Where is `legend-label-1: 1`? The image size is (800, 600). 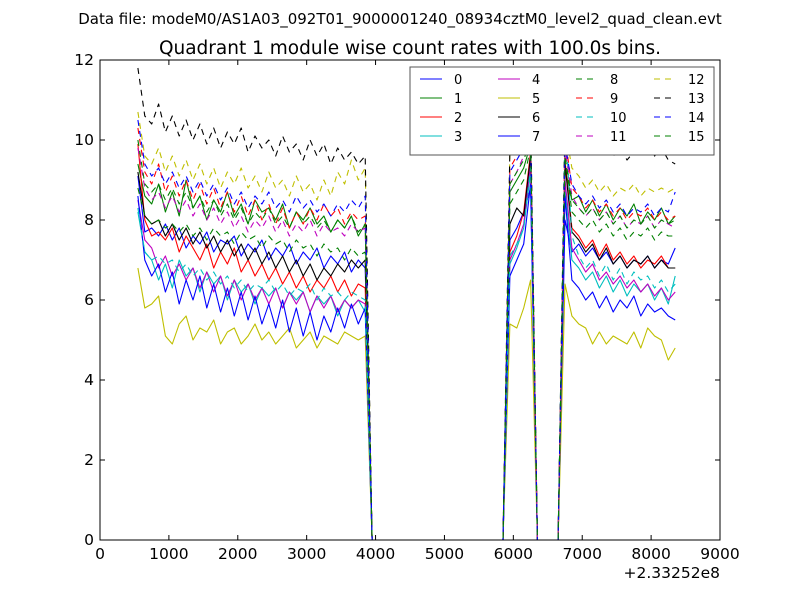
legend-label-1: 1 is located at coordinates (458, 99).